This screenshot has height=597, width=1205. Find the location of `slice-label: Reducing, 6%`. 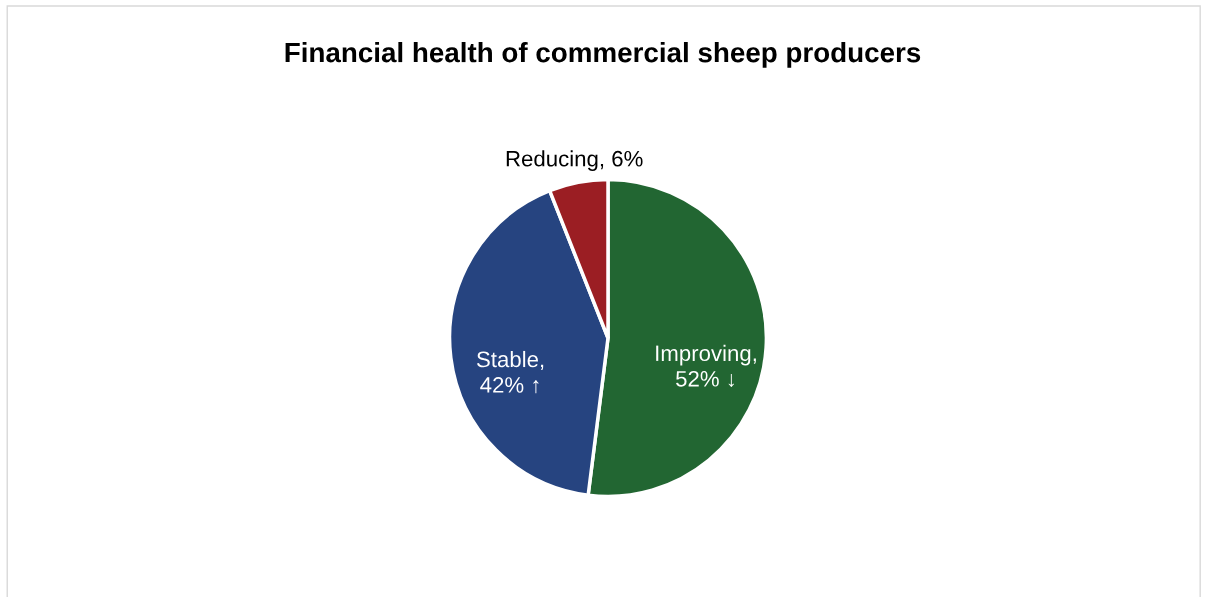

slice-label: Reducing, 6% is located at coordinates (574, 160).